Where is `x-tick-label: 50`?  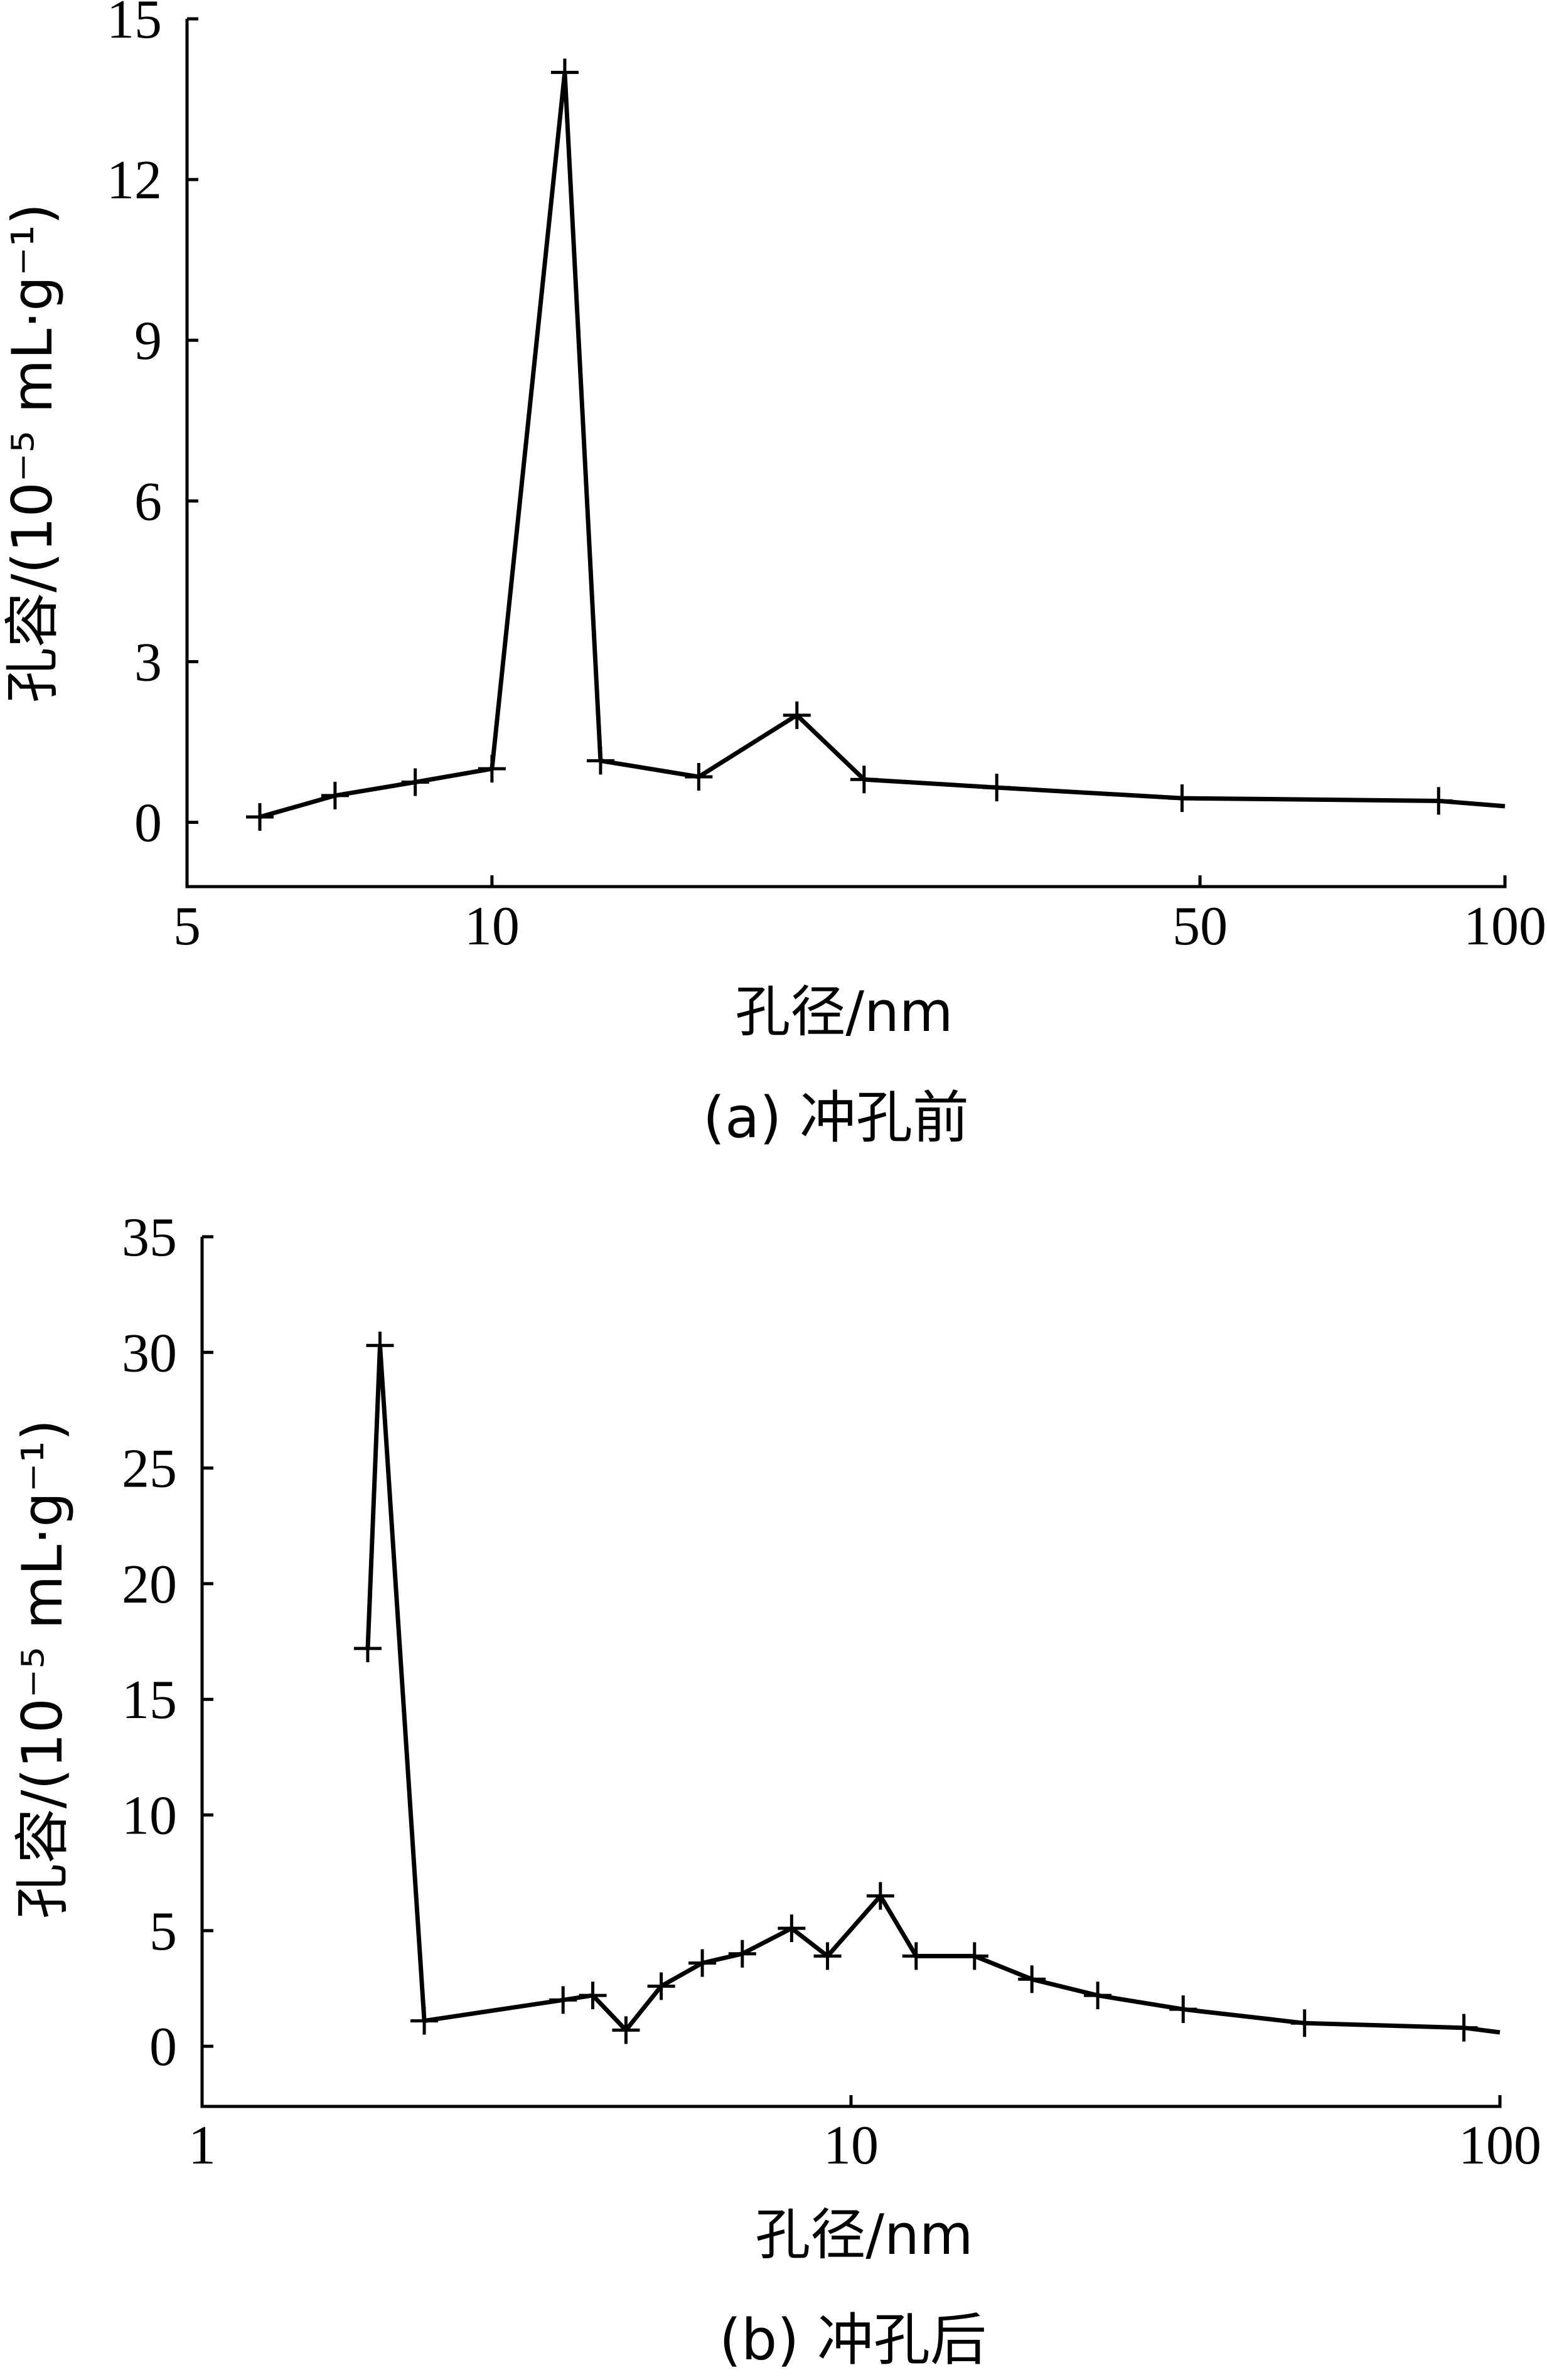 x-tick-label: 50 is located at coordinates (1200, 926).